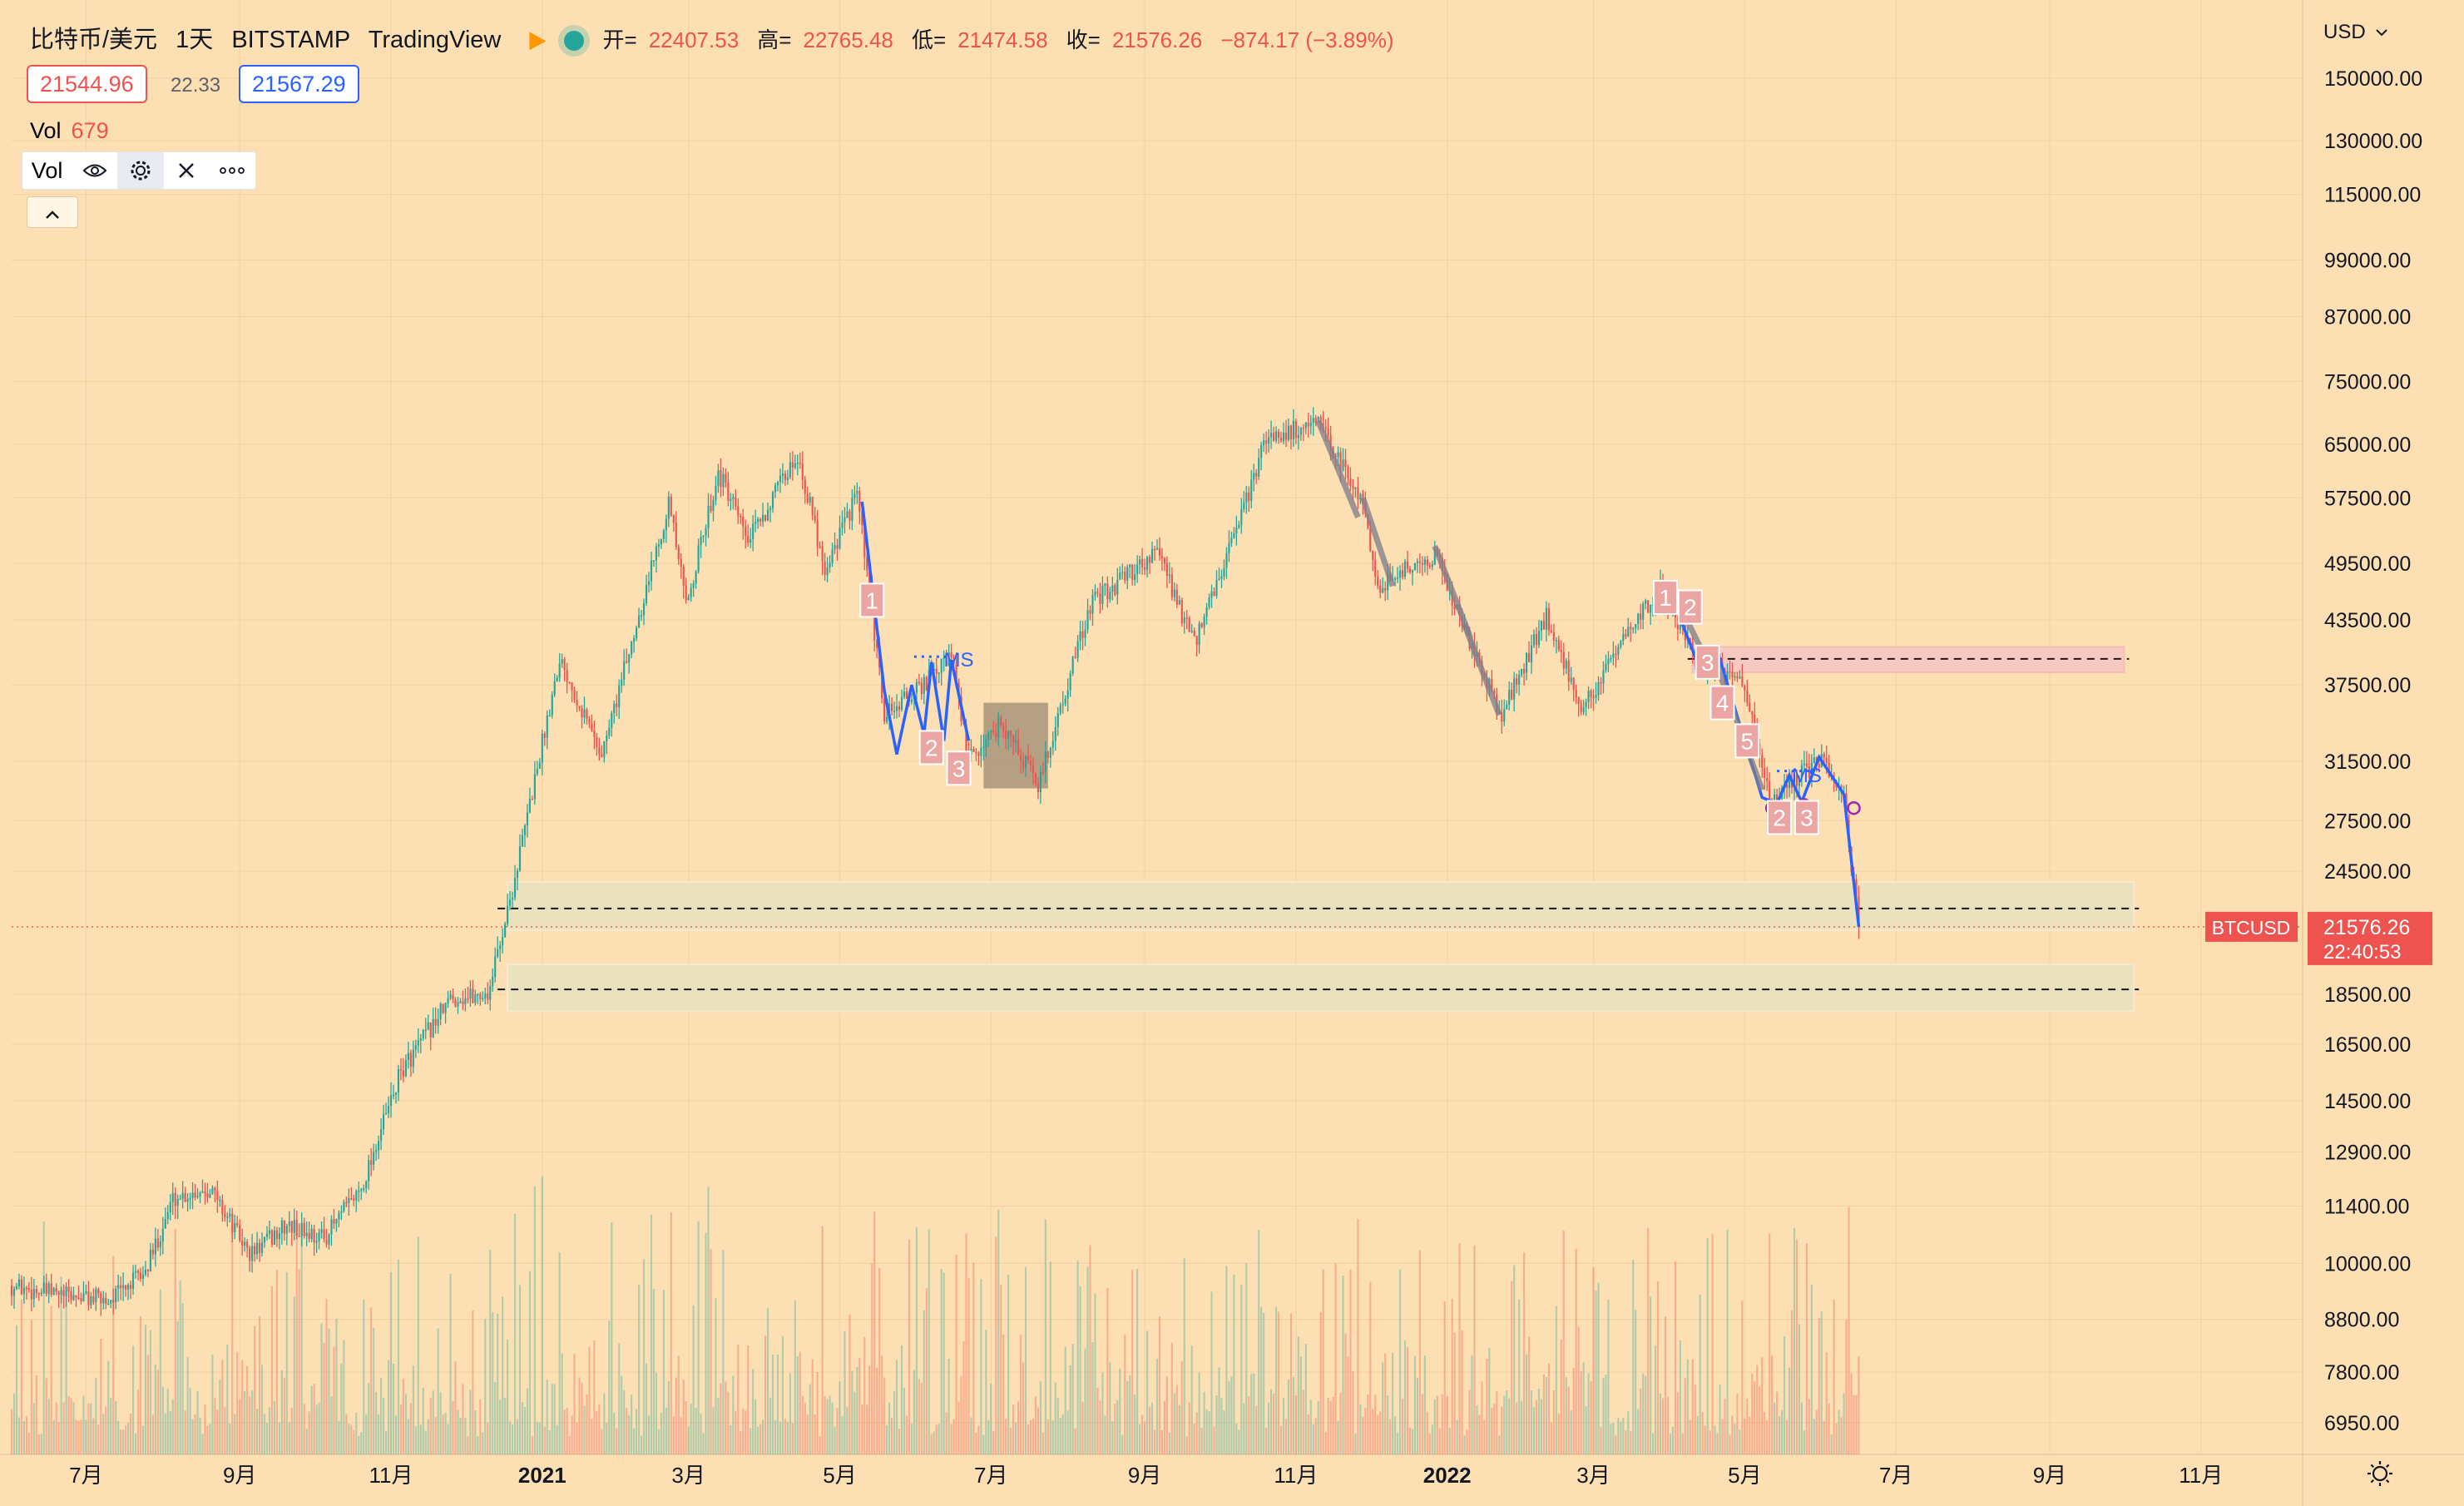  Describe the element at coordinates (140, 170) in the screenshot. I see `gear-icon` at that location.